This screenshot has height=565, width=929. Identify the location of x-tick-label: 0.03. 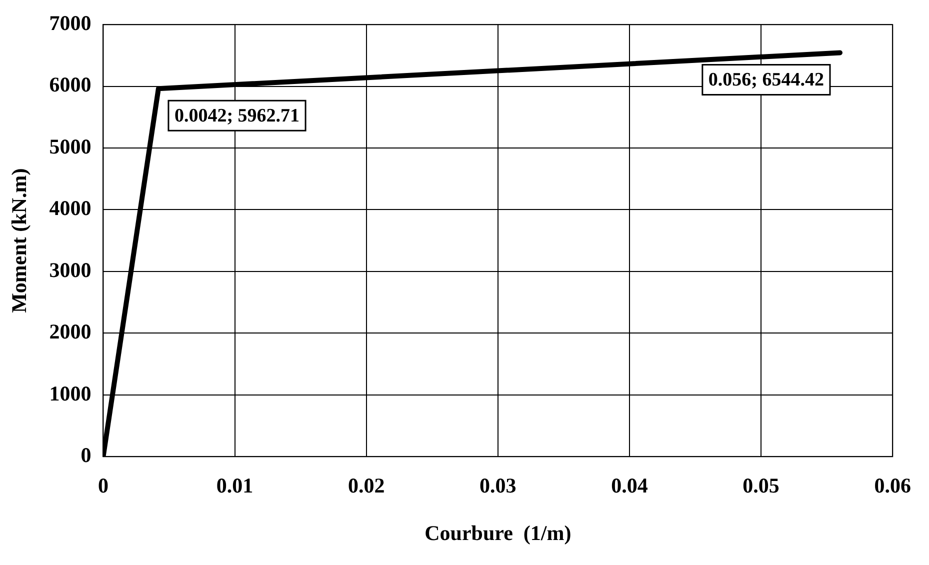
(498, 486).